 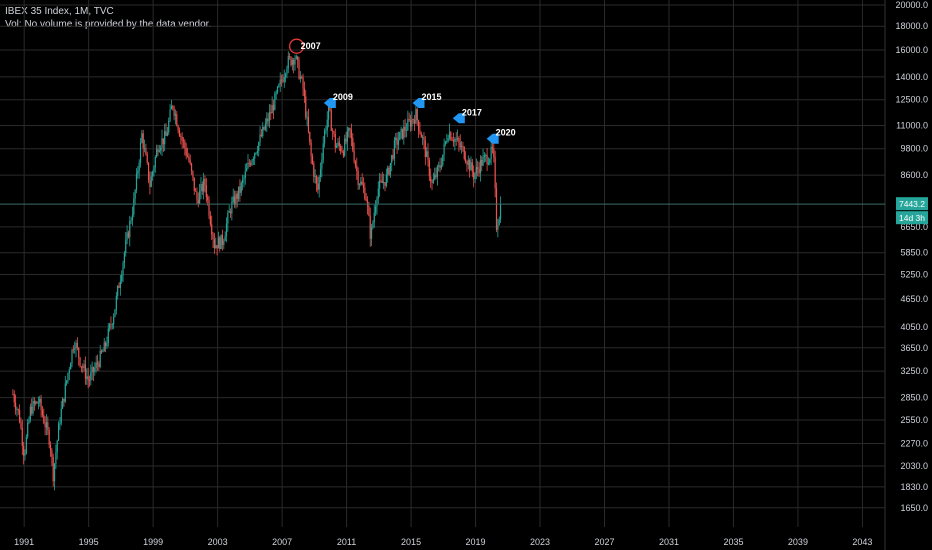 What do you see at coordinates (914, 348) in the screenshot?
I see `y-tick-label: 3650.0` at bounding box center [914, 348].